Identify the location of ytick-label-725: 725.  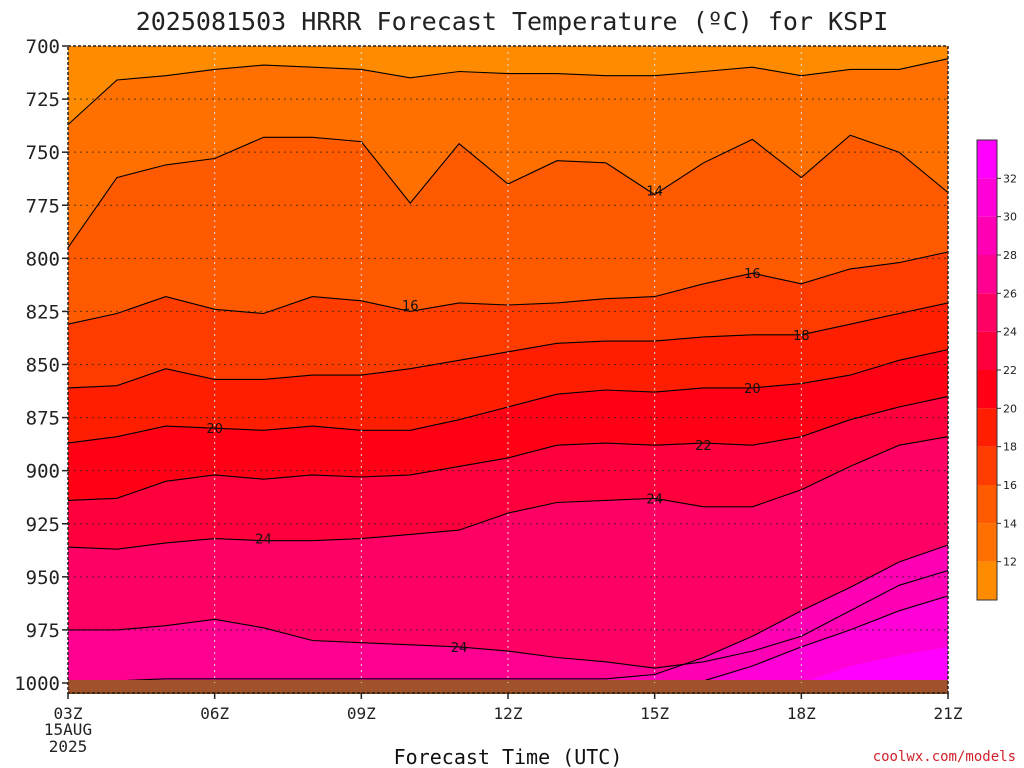
(43, 100).